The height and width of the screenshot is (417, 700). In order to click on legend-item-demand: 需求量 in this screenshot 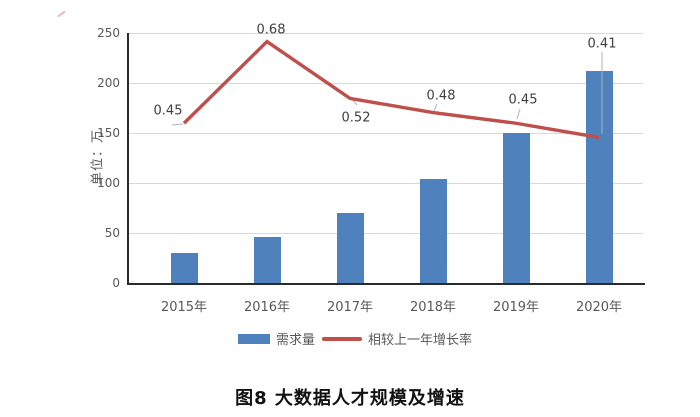, I will do `click(276, 338)`.